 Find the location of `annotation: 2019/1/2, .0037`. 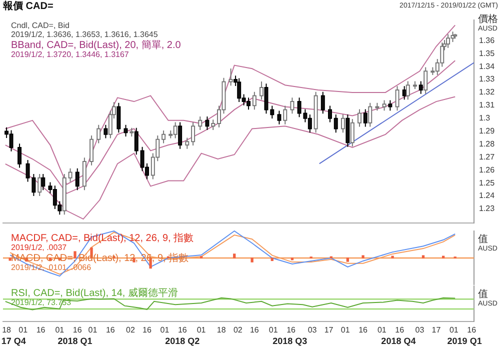

annotation: 2019/1/2, .0037 is located at coordinates (39, 247).